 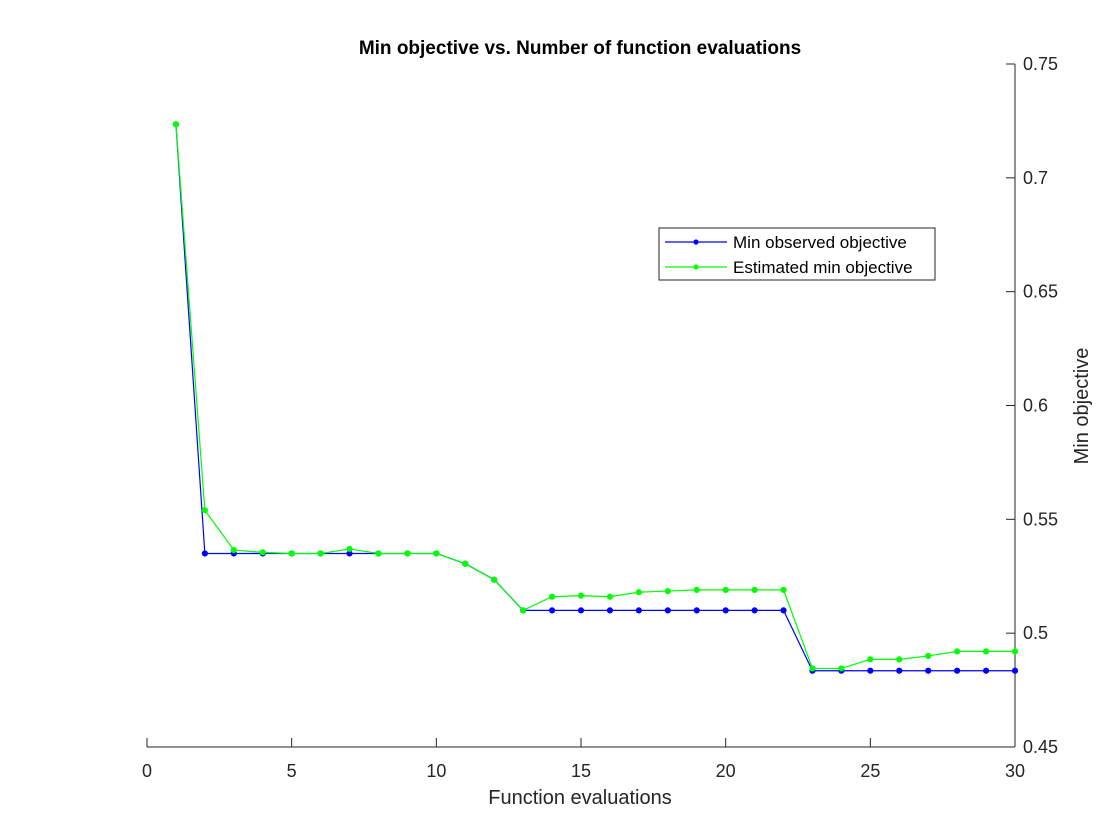 What do you see at coordinates (726, 771) in the screenshot?
I see `x-tick-label: 20` at bounding box center [726, 771].